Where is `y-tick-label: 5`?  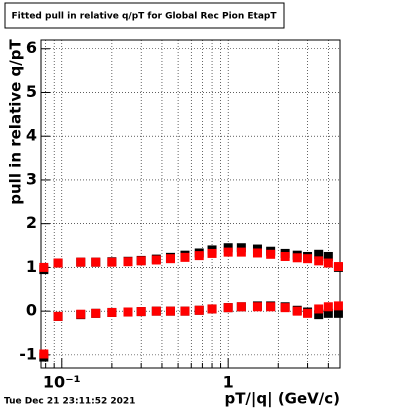 y-tick-label: 5 is located at coordinates (31, 91).